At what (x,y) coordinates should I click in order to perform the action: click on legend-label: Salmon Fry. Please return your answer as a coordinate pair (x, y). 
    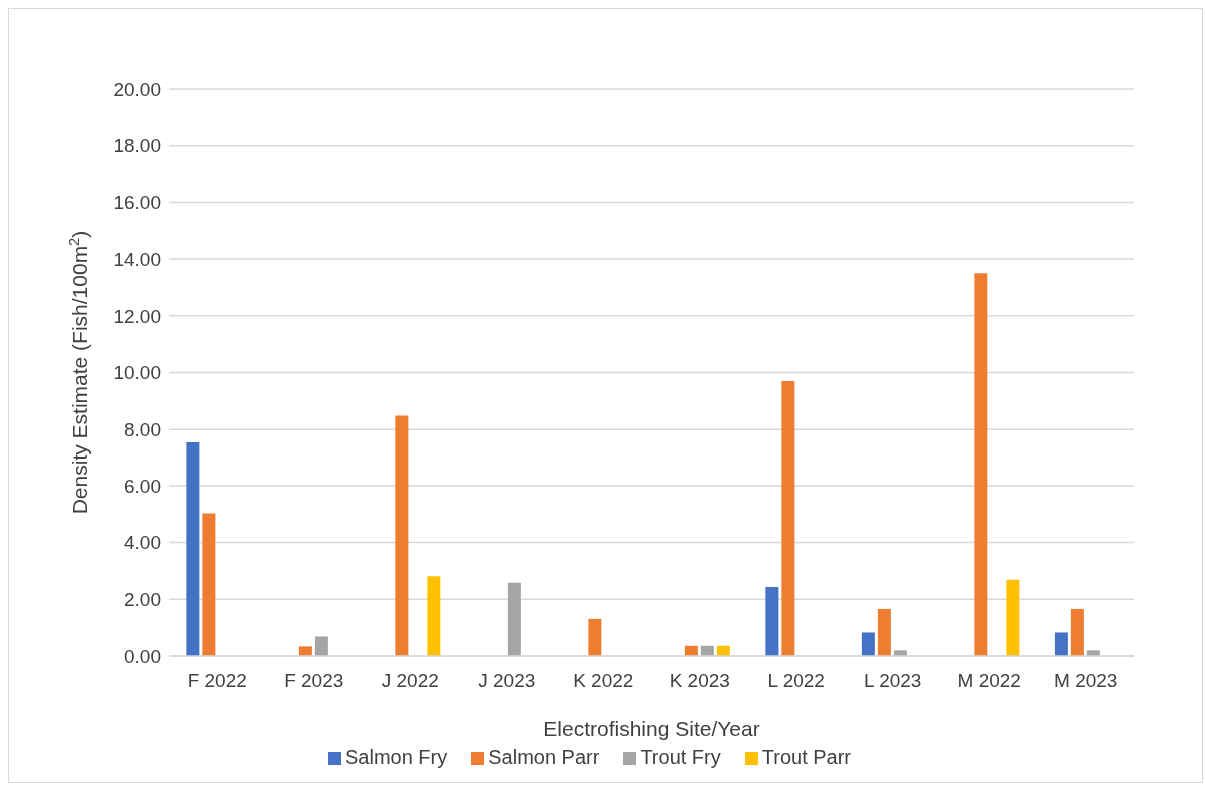
    Looking at the image, I should click on (396, 757).